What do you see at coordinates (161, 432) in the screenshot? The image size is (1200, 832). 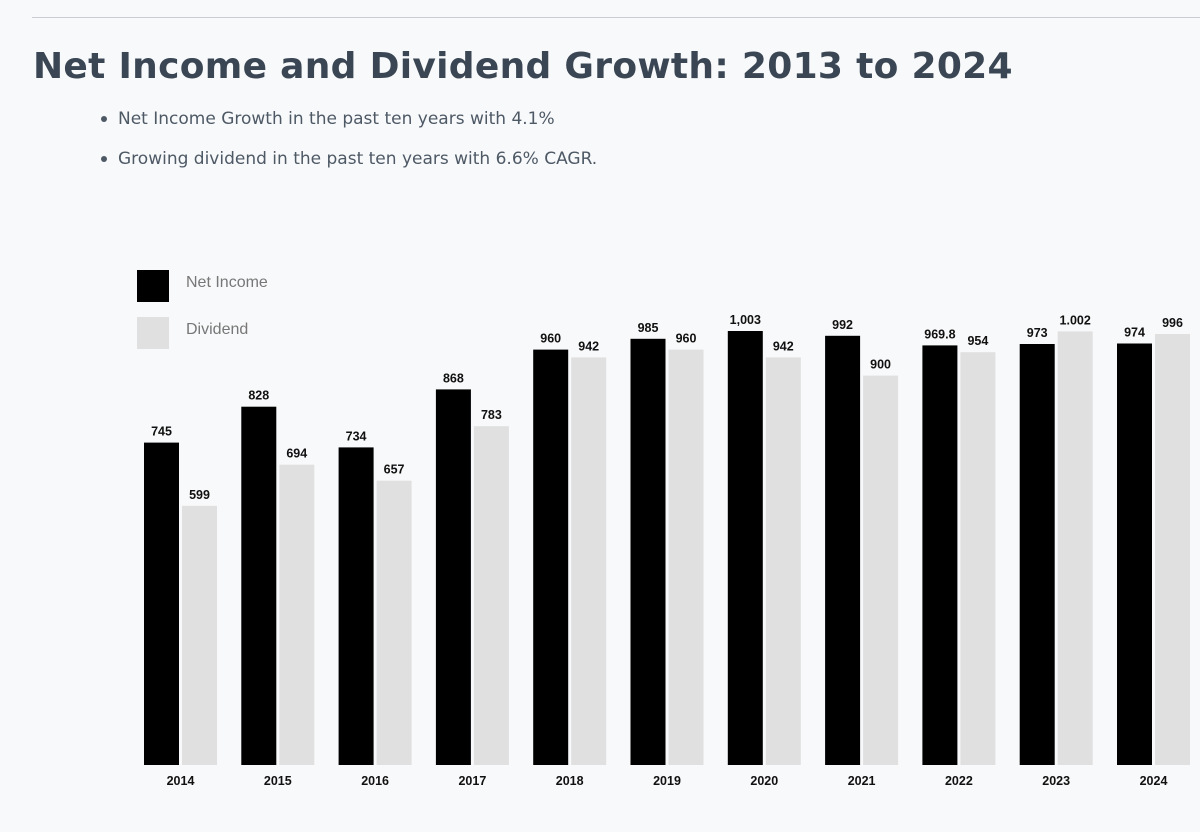 I see `data-label-net-income-2014: 745` at bounding box center [161, 432].